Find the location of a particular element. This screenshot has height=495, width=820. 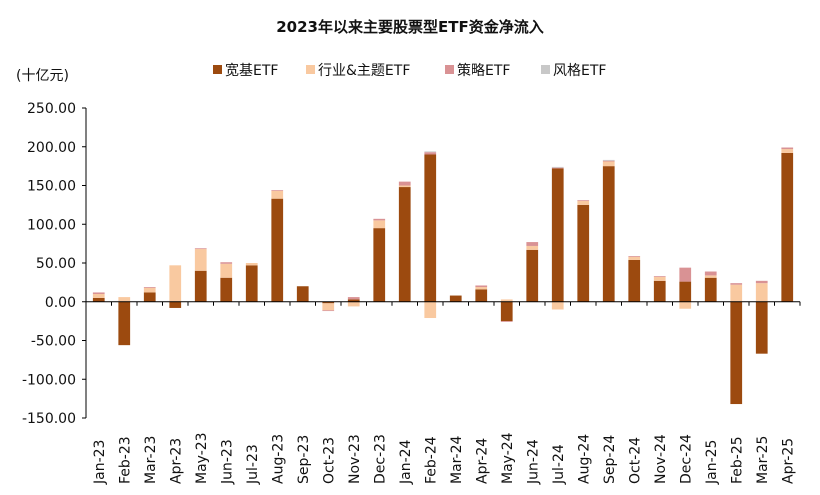

x-tick-label: Oct-24 is located at coordinates (635, 460).